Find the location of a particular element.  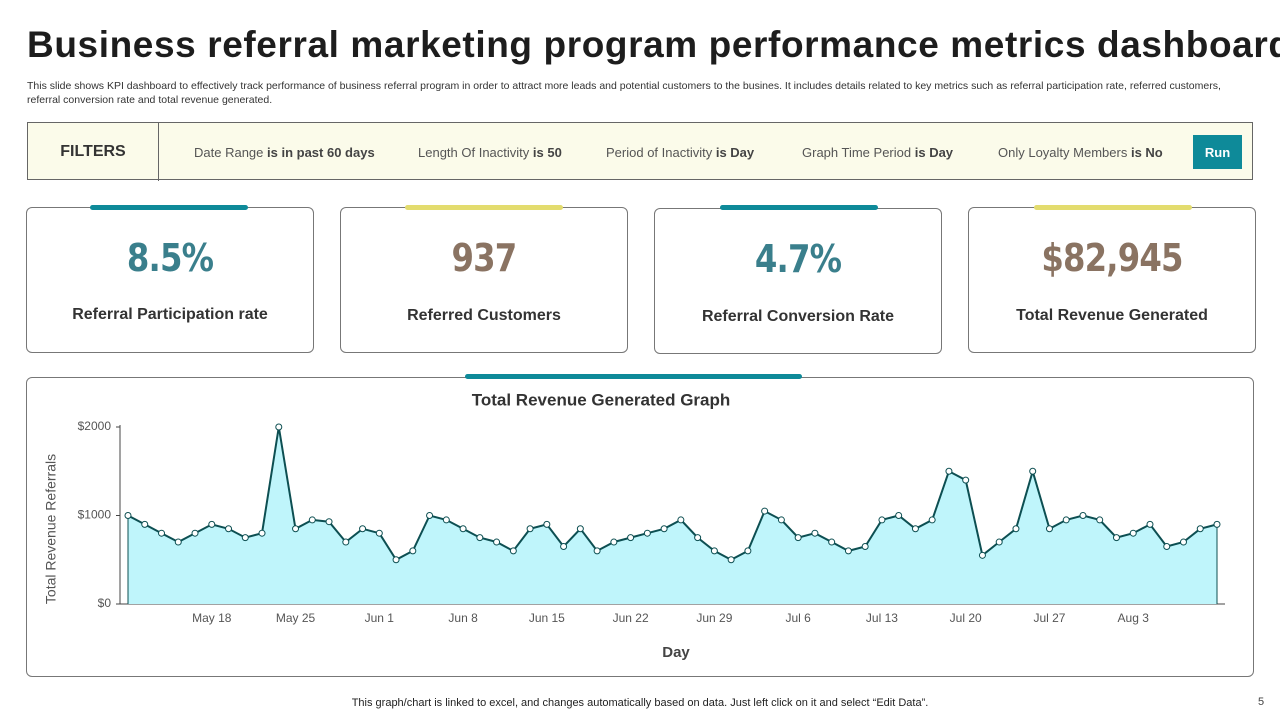

filter-label: FILTERS is located at coordinates (93, 152).